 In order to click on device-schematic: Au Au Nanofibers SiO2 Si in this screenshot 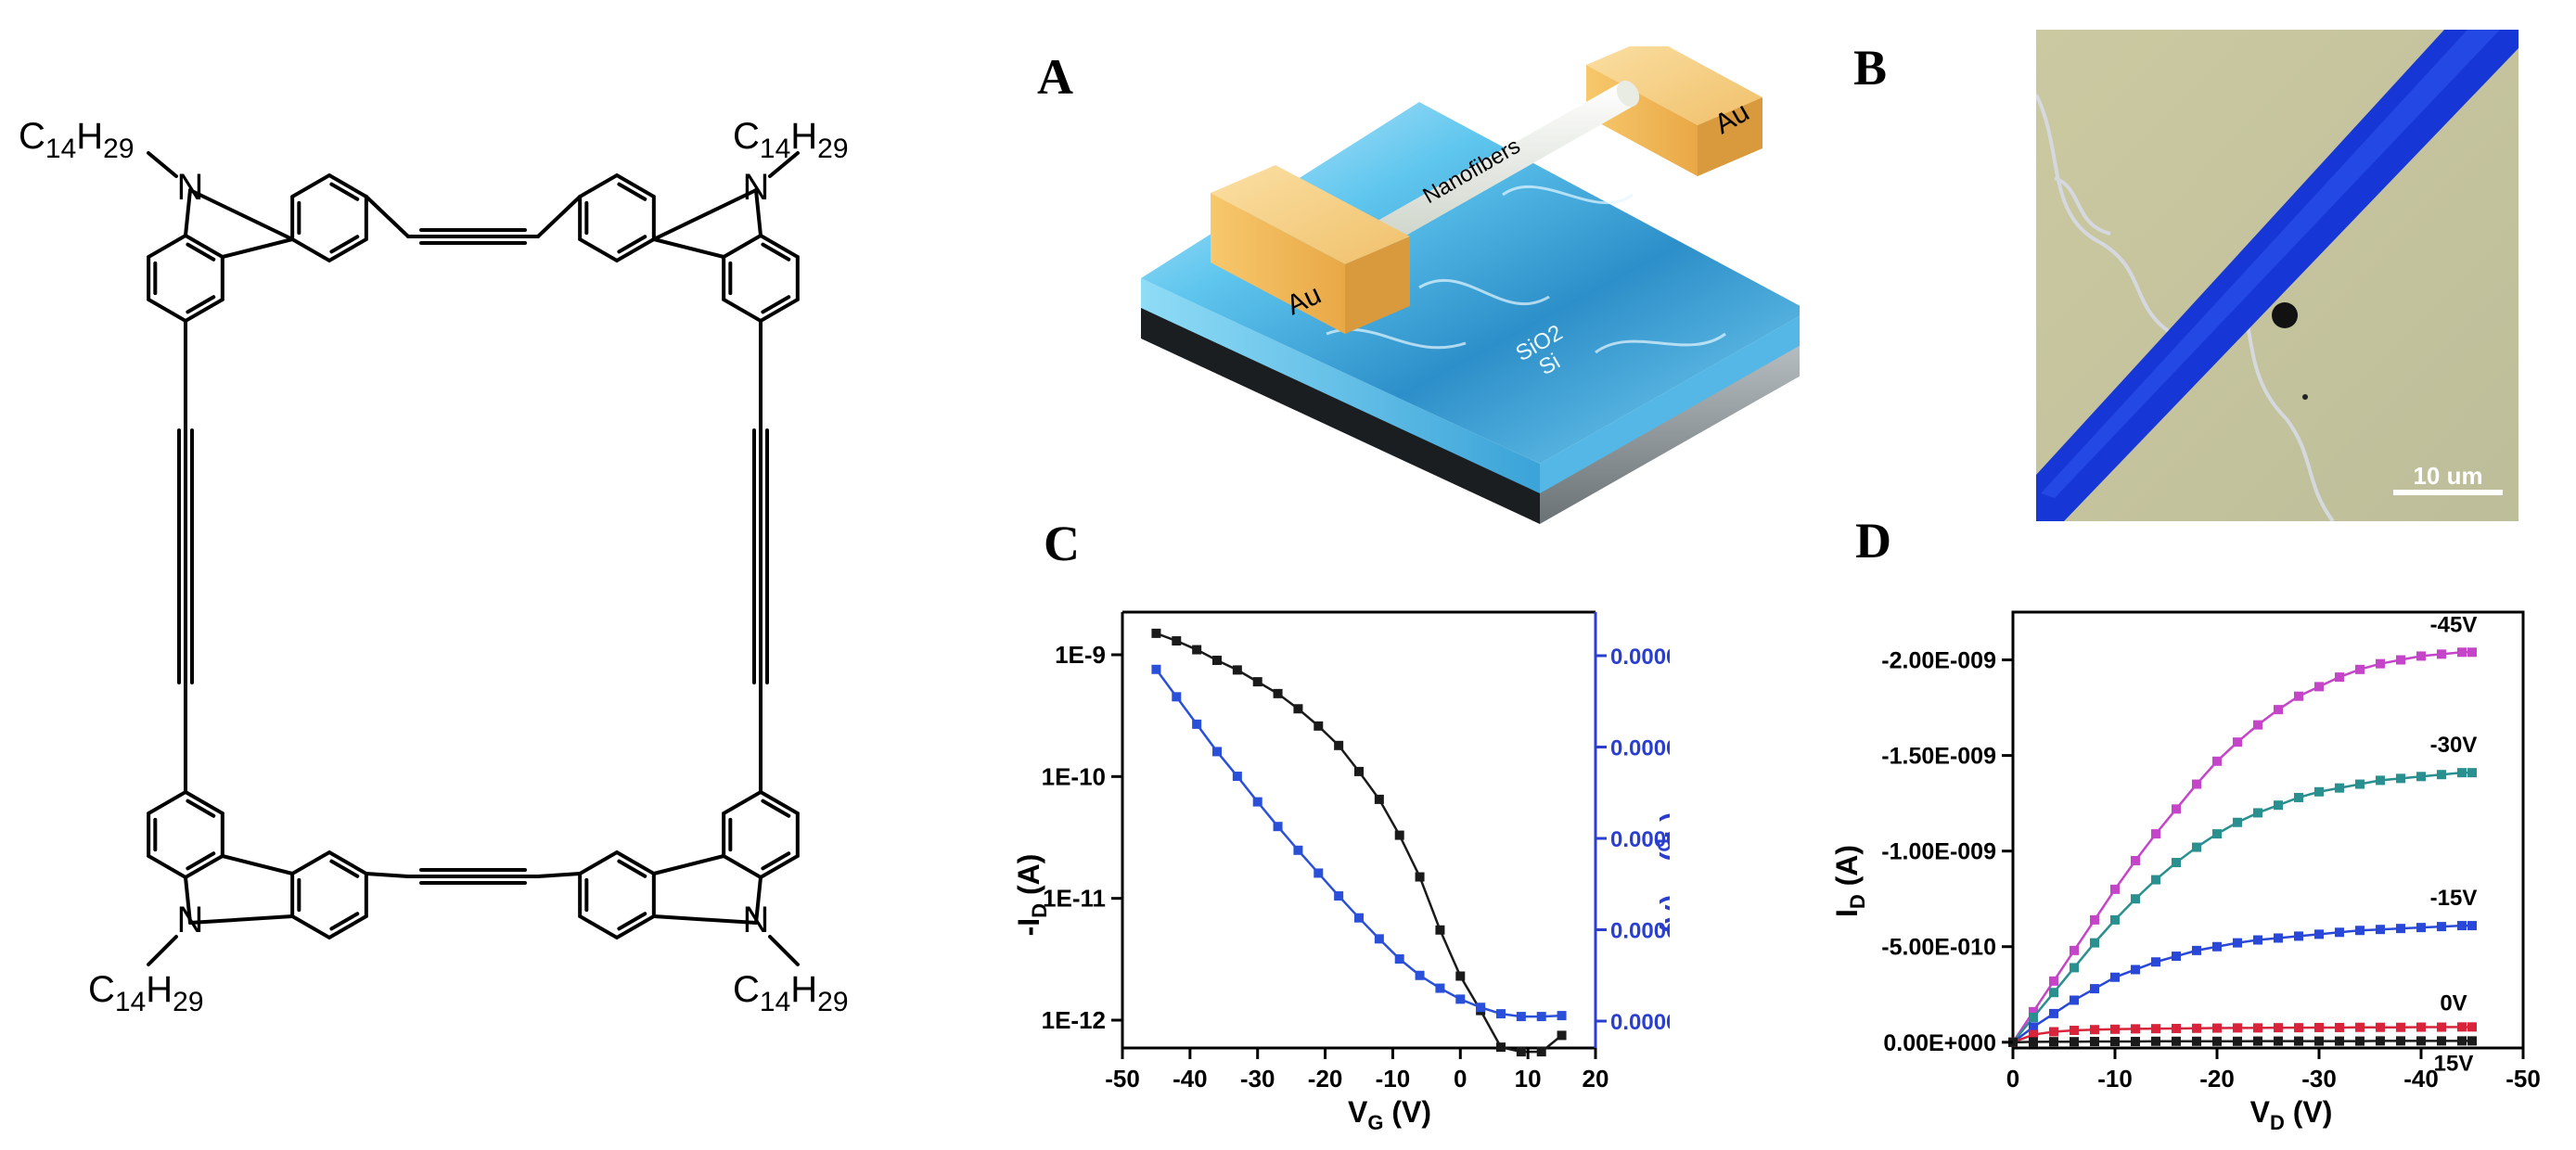, I will do `click(1470, 285)`.